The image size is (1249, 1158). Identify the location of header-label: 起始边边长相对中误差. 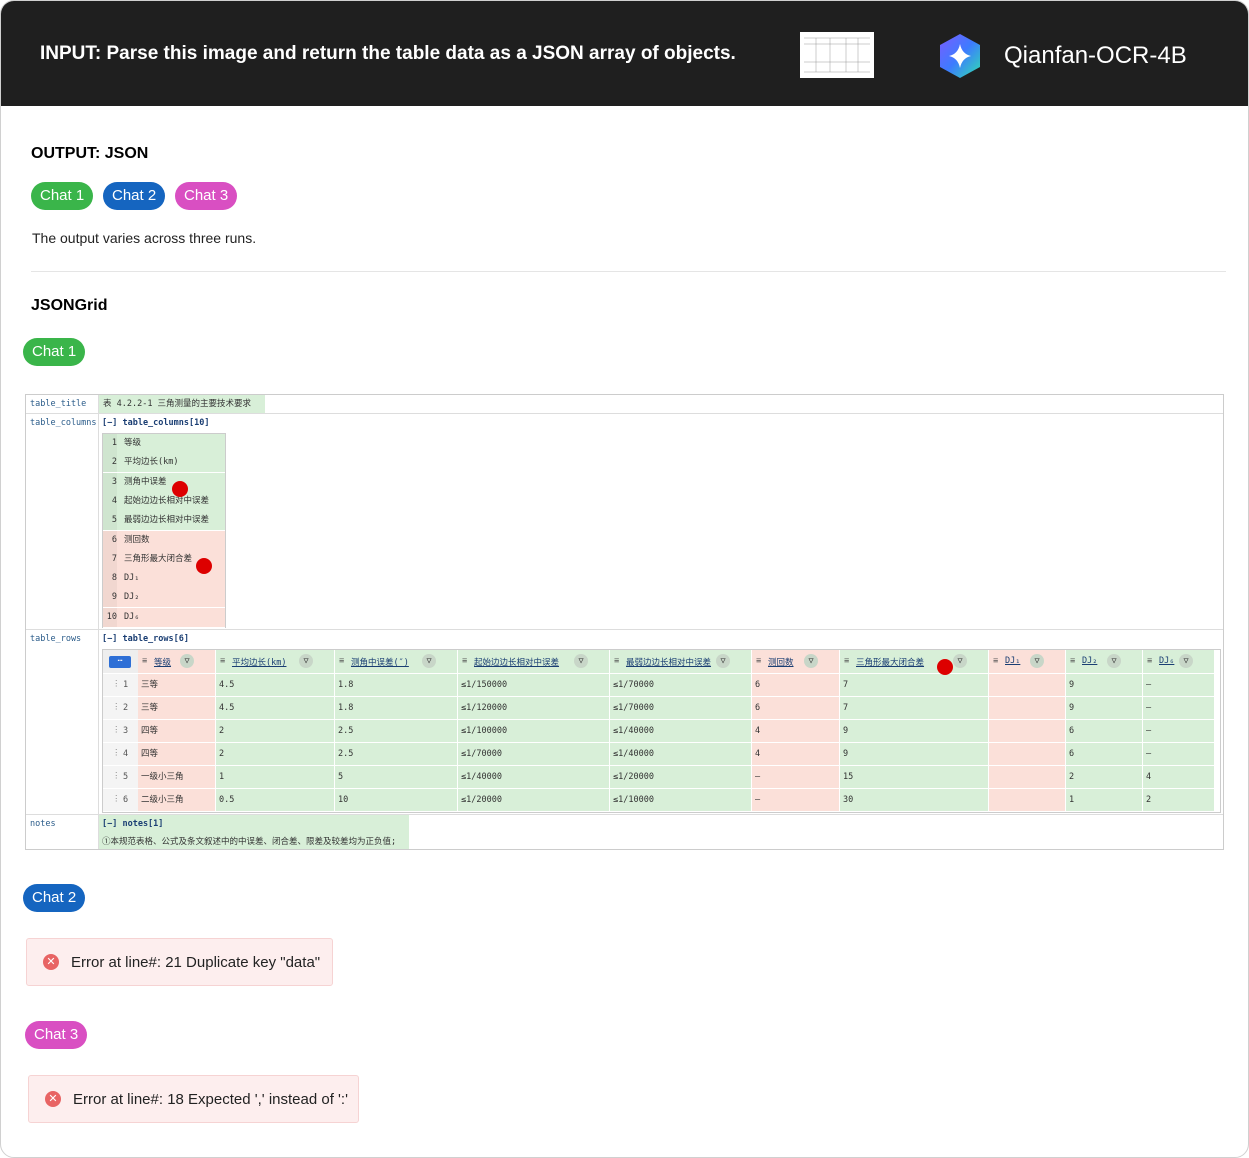
(517, 663).